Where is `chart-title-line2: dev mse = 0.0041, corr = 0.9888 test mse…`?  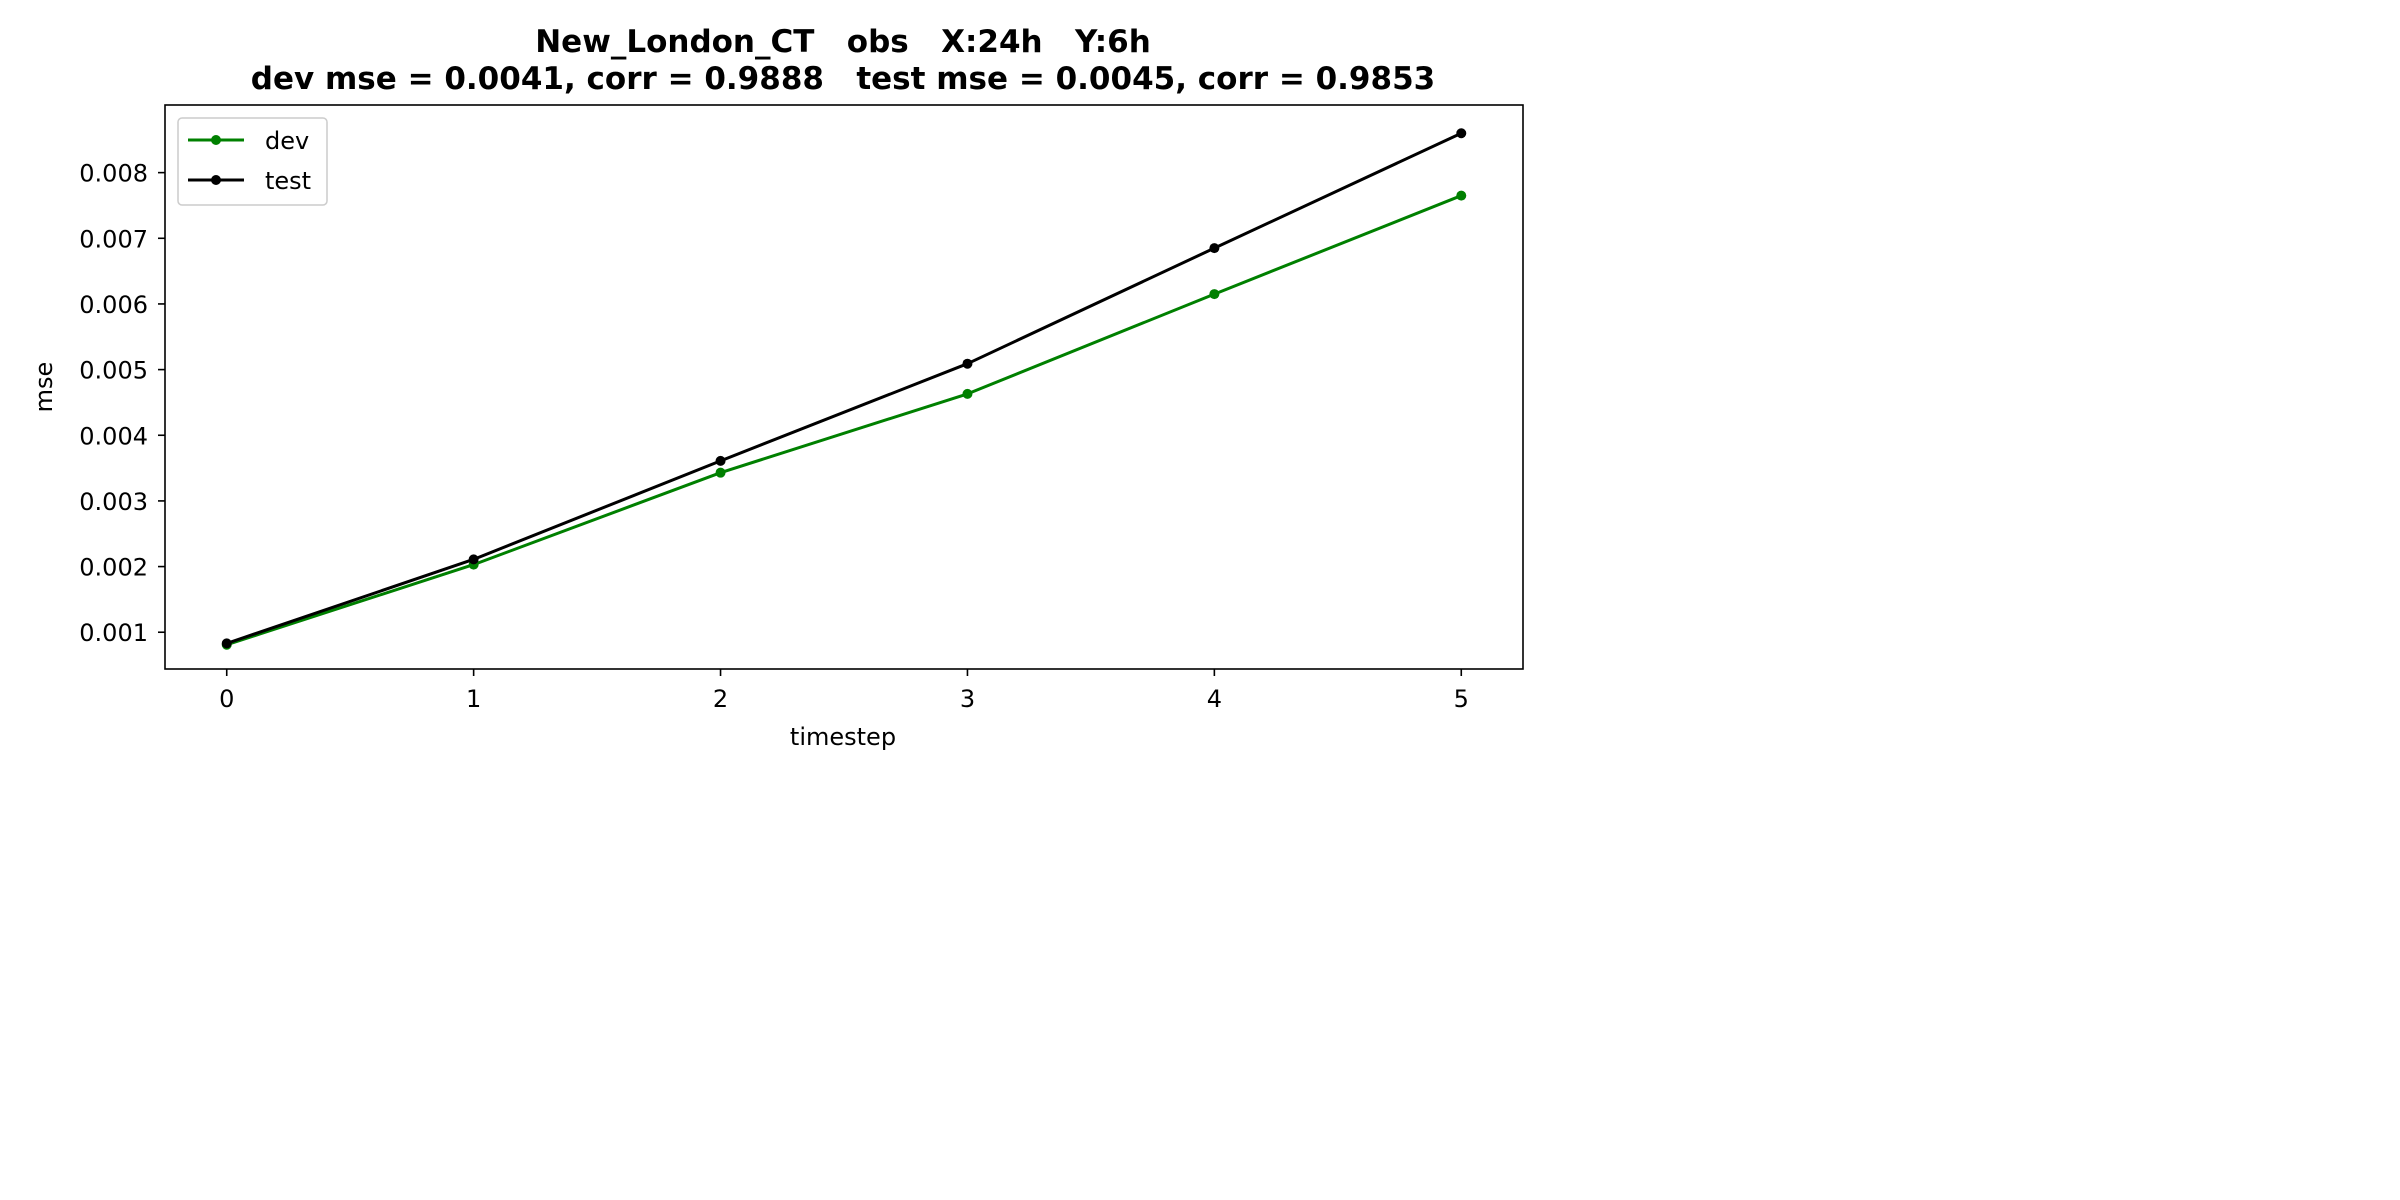 chart-title-line2: dev mse = 0.0041, corr = 0.9888 test mse… is located at coordinates (843, 79).